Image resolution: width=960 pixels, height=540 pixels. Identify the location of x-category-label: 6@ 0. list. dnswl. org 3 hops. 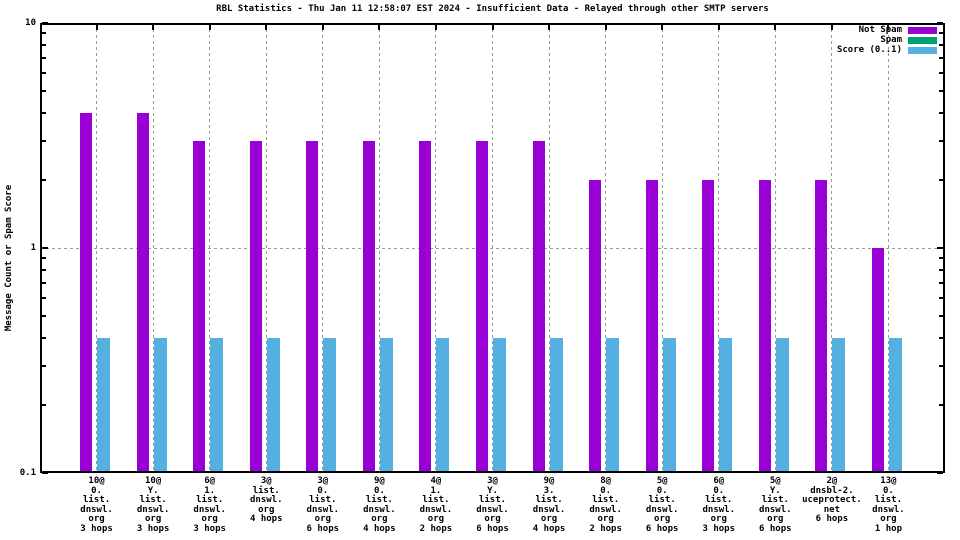
(718, 505).